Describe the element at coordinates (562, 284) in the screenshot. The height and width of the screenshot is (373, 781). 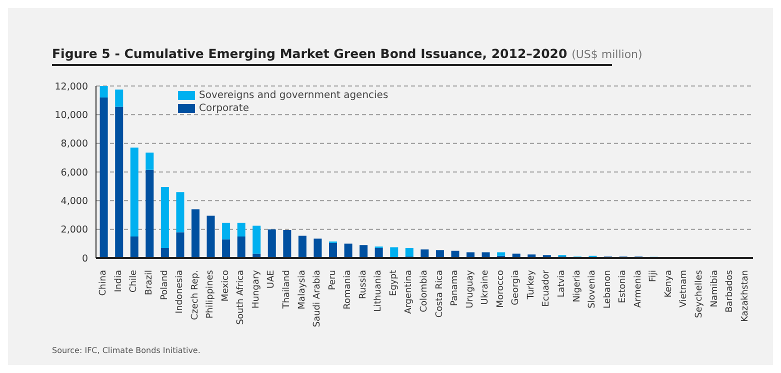
I see `x-tick-label: Latvia` at that location.